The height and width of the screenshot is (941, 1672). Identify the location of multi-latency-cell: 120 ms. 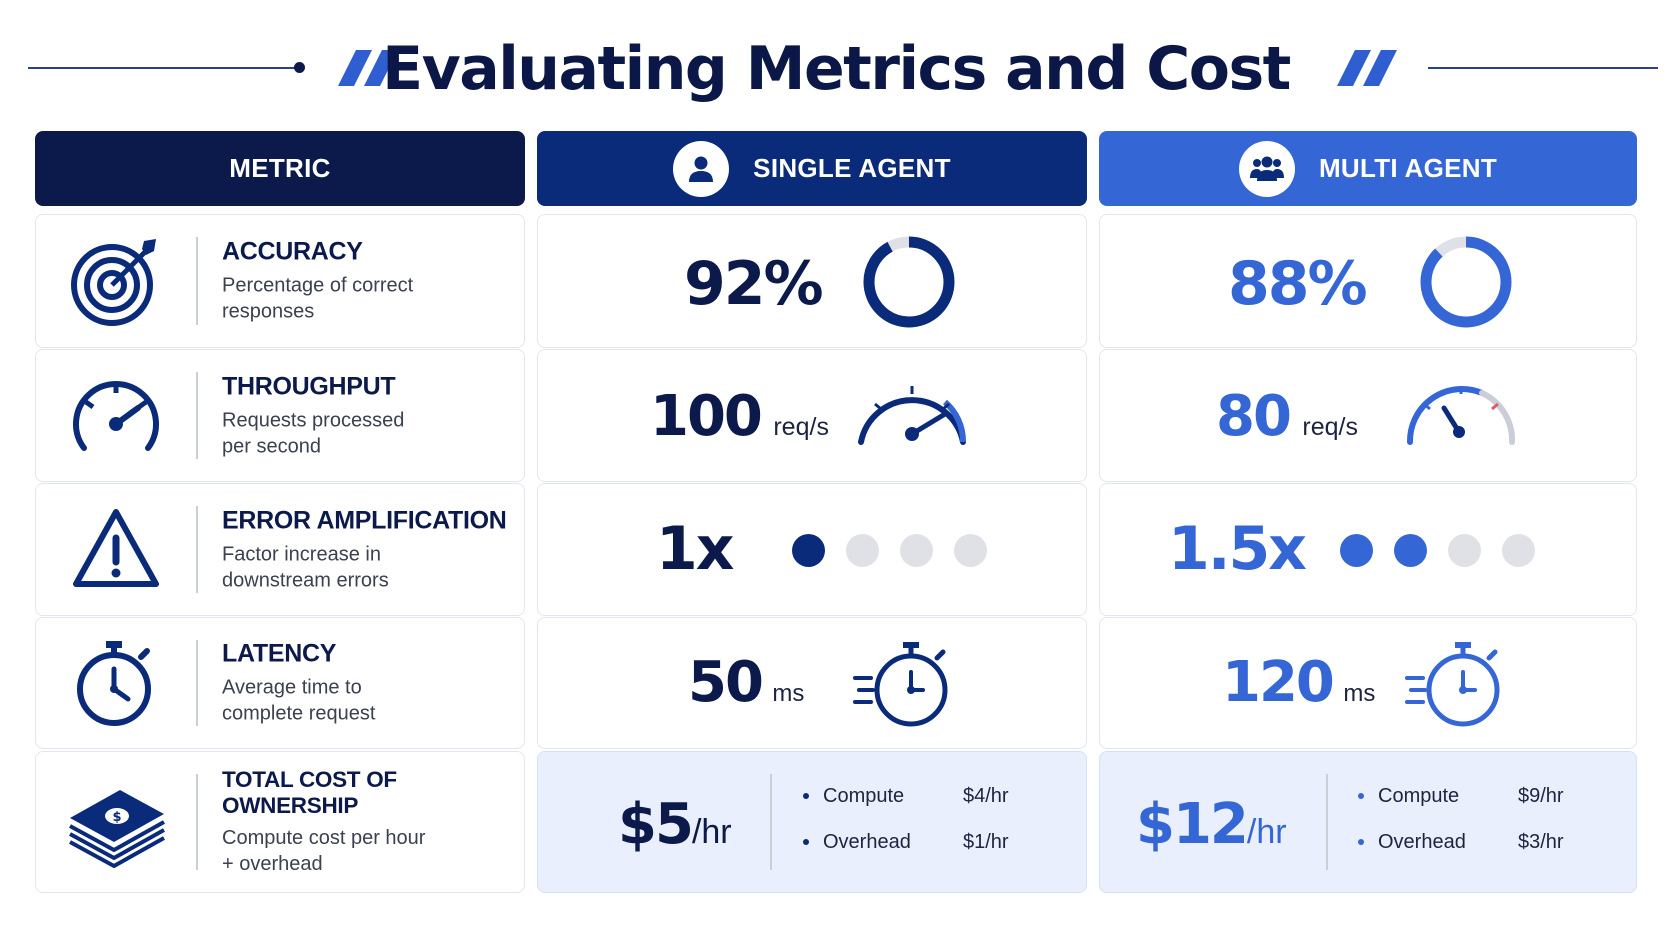
(1368, 683).